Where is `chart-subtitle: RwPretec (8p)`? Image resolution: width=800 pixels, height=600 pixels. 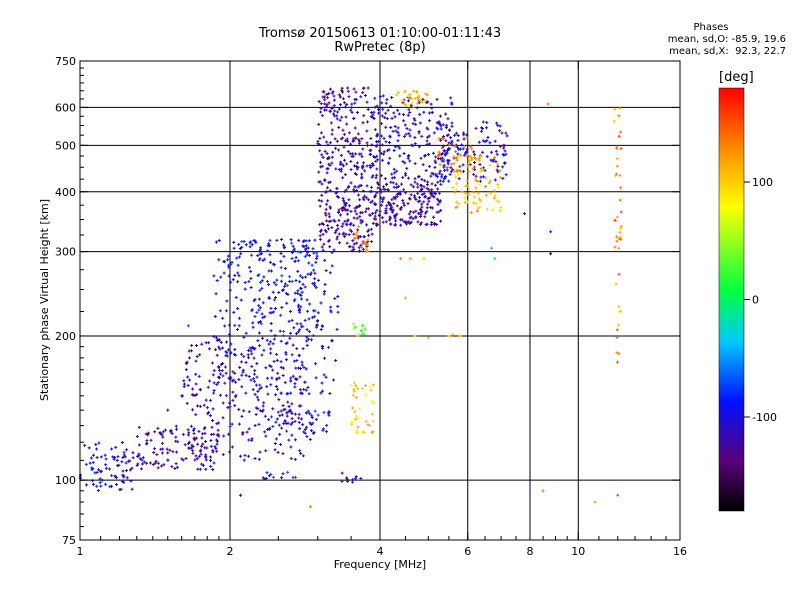 chart-subtitle: RwPretec (8p) is located at coordinates (380, 47).